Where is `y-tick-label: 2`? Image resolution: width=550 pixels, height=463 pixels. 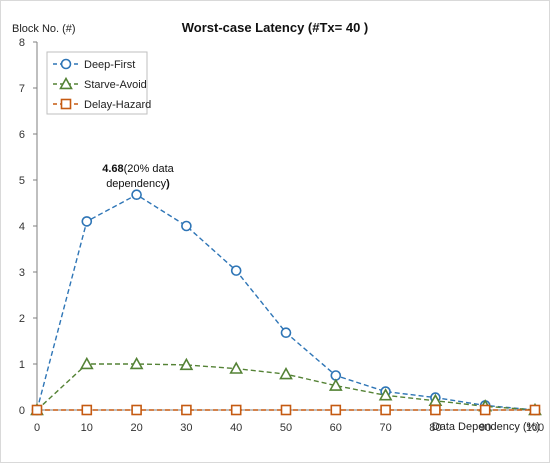
y-tick-label: 2 is located at coordinates (22, 319).